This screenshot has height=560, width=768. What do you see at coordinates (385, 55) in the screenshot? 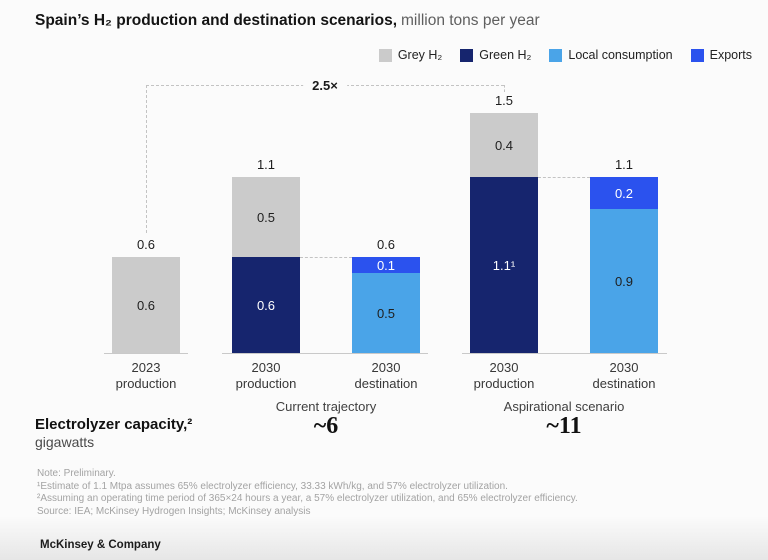
I see `legend-swatch-grey-h` at bounding box center [385, 55].